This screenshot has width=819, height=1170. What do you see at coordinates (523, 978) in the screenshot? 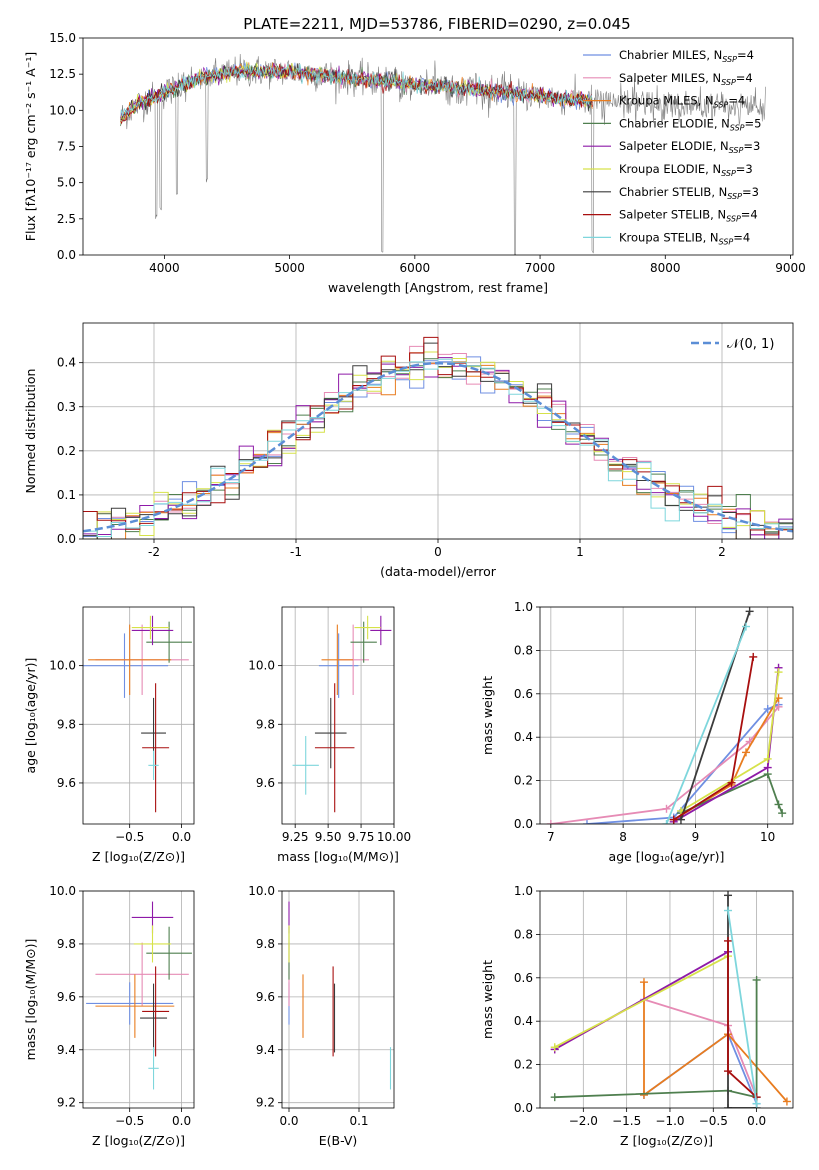
I see `y-tick-label: 0.6` at bounding box center [523, 978].